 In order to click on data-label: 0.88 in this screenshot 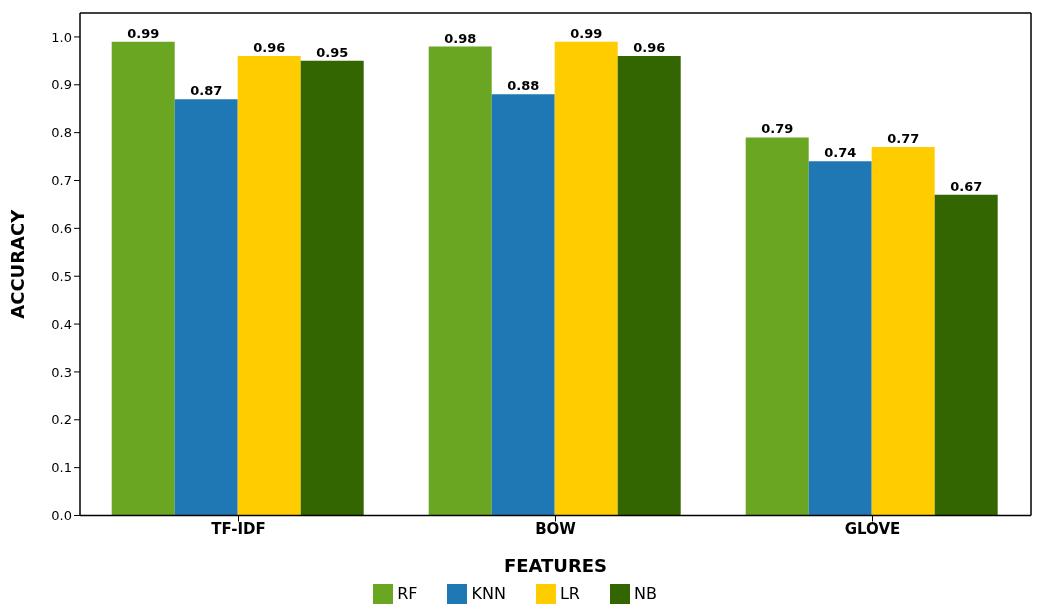, I will do `click(523, 86)`.